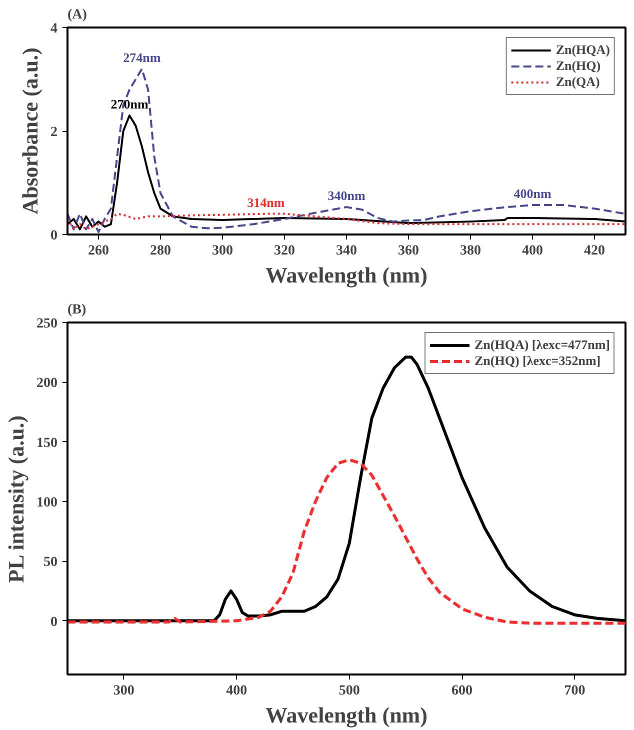 This screenshot has height=730, width=634. Describe the element at coordinates (578, 82) in the screenshot. I see `legend-label: Zn(QA)` at that location.